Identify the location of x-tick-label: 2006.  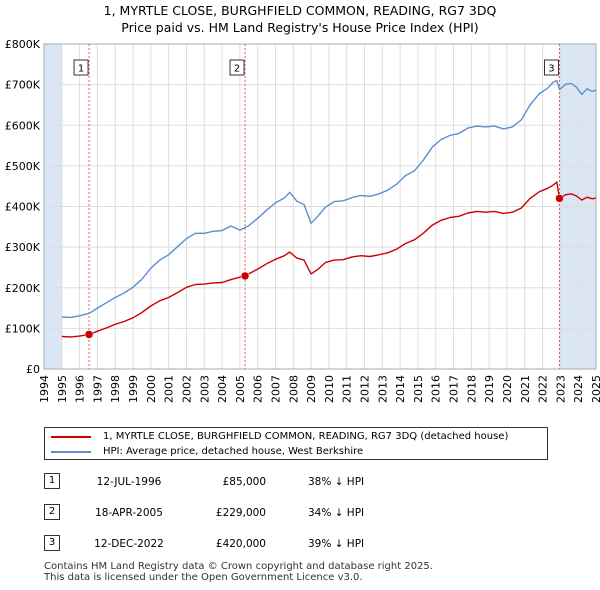
(258, 389).